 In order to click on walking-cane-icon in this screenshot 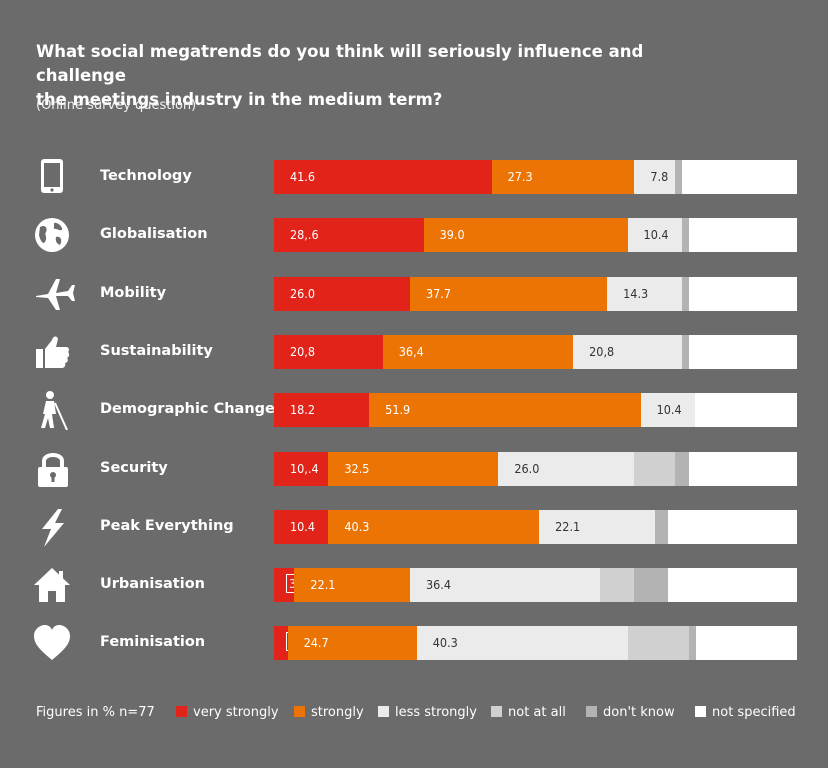, I will do `click(54, 410)`.